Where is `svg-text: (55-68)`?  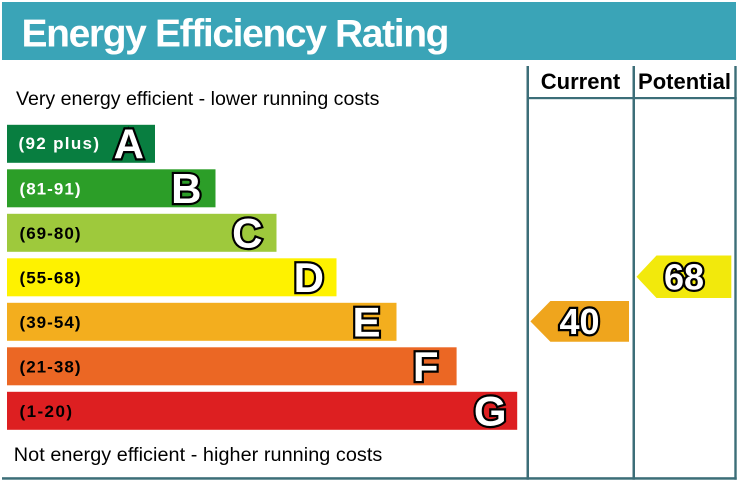 svg-text: (55-68) is located at coordinates (50, 278).